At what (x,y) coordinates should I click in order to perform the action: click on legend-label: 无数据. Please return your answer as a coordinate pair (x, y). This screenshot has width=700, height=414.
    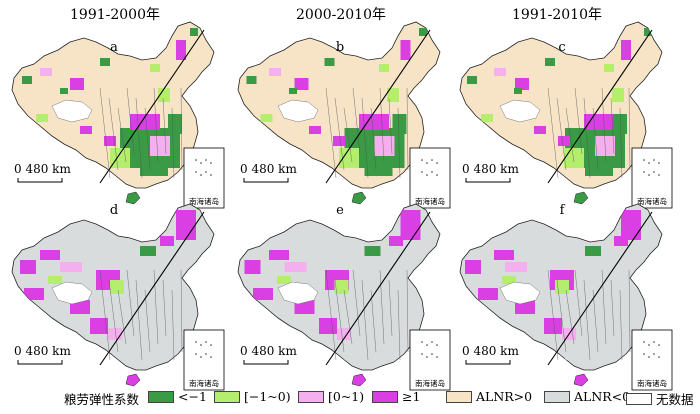
    Looking at the image, I should click on (675, 399).